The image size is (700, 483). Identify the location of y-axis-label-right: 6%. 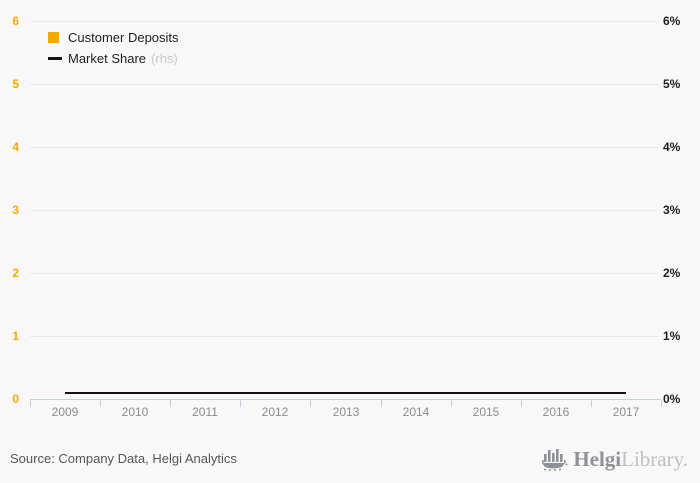
(672, 21).